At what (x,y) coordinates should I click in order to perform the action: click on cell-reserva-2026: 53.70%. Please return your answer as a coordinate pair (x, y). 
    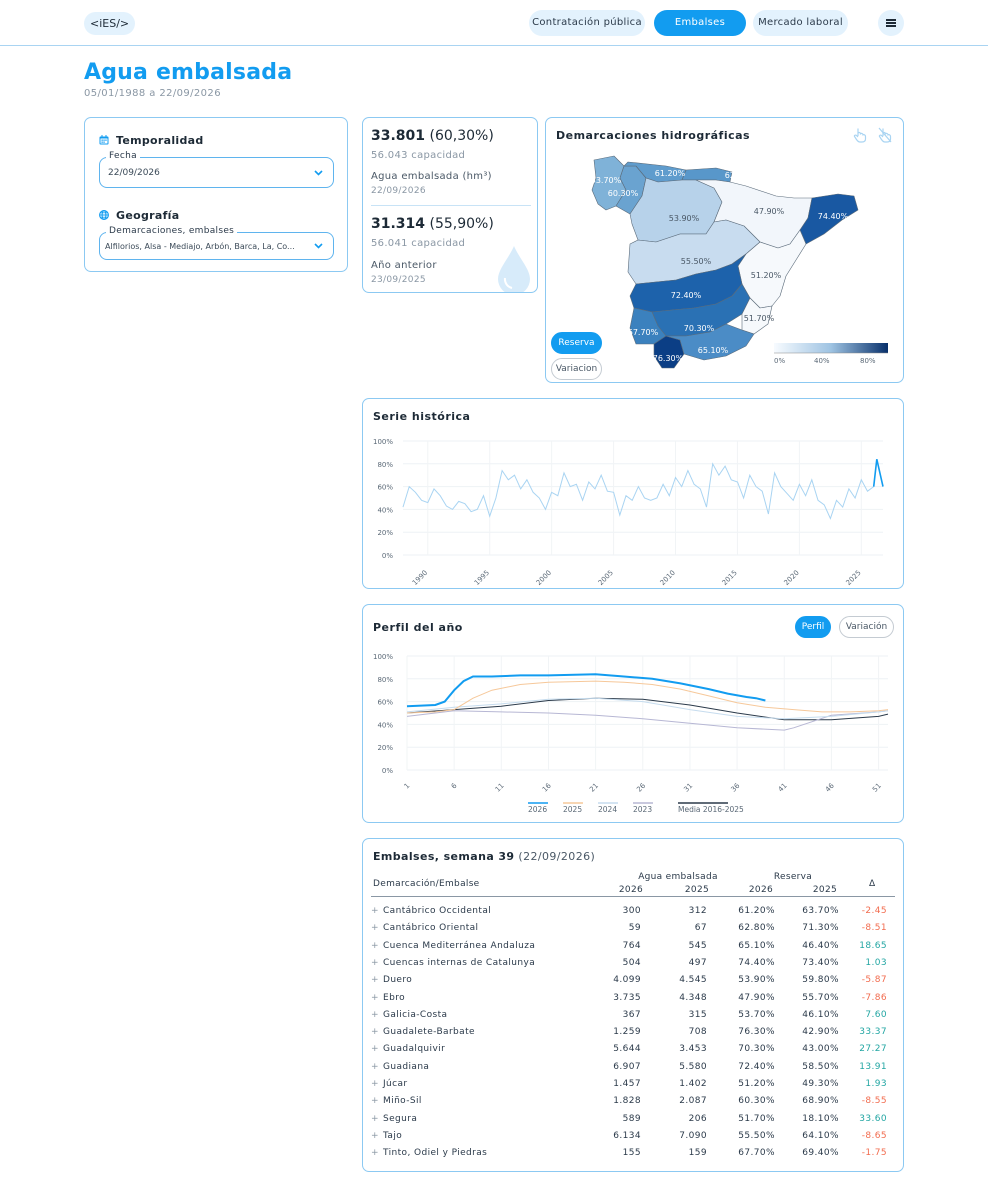
    Looking at the image, I should click on (756, 1014).